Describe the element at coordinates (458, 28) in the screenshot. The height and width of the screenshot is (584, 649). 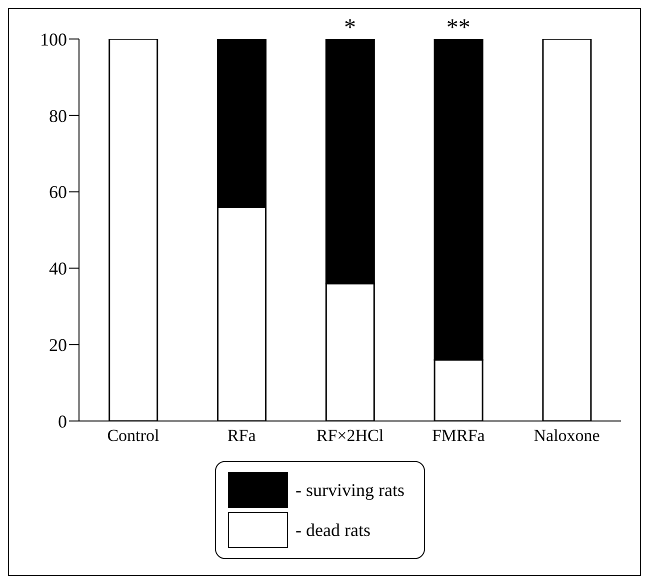
I see `annotation: **` at that location.